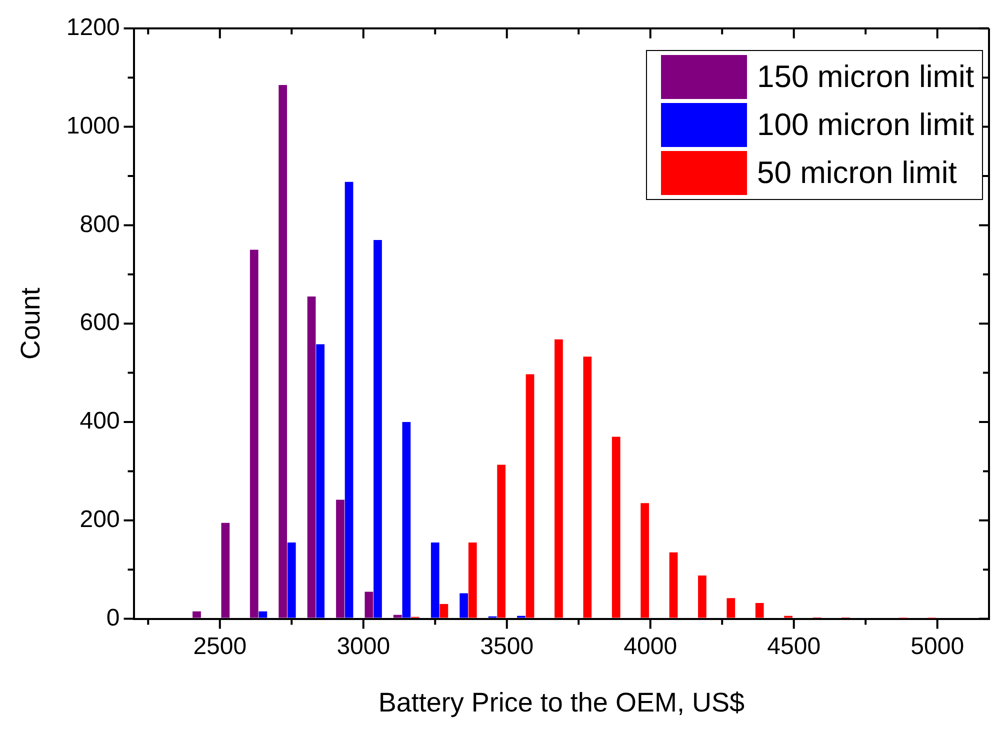 This screenshot has height=732, width=992. What do you see at coordinates (31, 323) in the screenshot?
I see `y-axis-title: Count` at bounding box center [31, 323].